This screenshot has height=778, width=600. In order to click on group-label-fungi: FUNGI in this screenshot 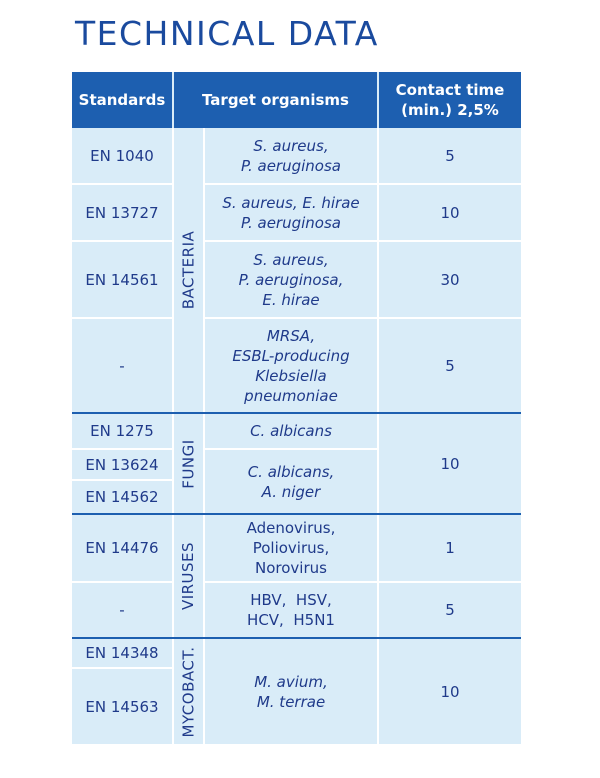, I will do `click(188, 463)`.